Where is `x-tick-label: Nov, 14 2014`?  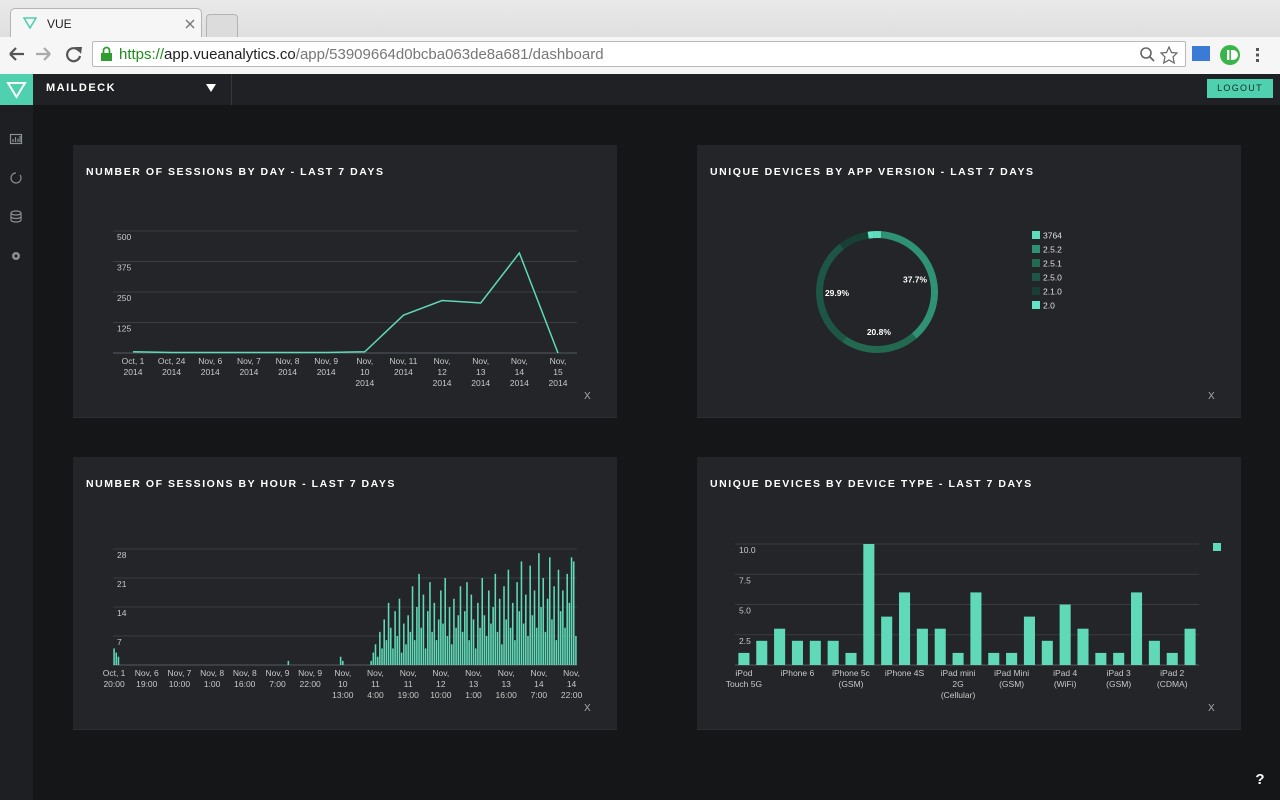 x-tick-label: Nov, 14 2014 is located at coordinates (519, 372).